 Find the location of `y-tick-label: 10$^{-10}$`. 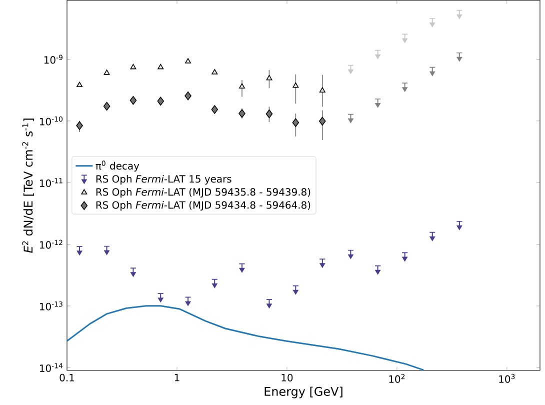

y-tick-label: 10$^{-10}$ is located at coordinates (51, 121).